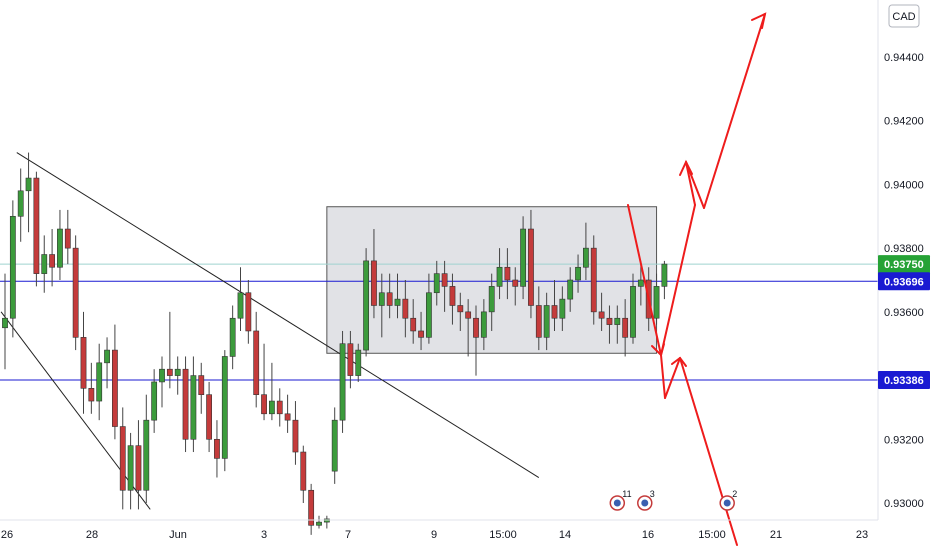 This screenshot has height=550, width=932. I want to click on time-tick-label: 21, so click(776, 535).